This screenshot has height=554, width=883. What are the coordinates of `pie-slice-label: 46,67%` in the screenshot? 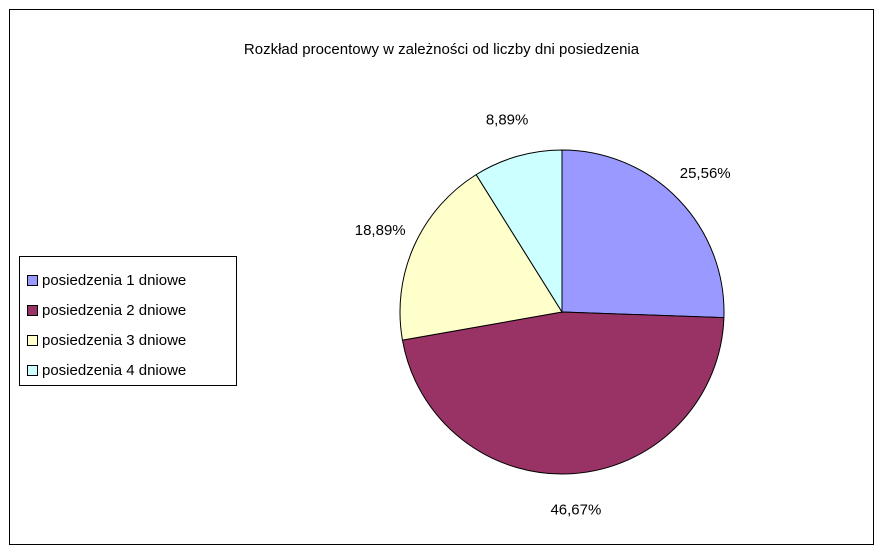 It's located at (575, 509).